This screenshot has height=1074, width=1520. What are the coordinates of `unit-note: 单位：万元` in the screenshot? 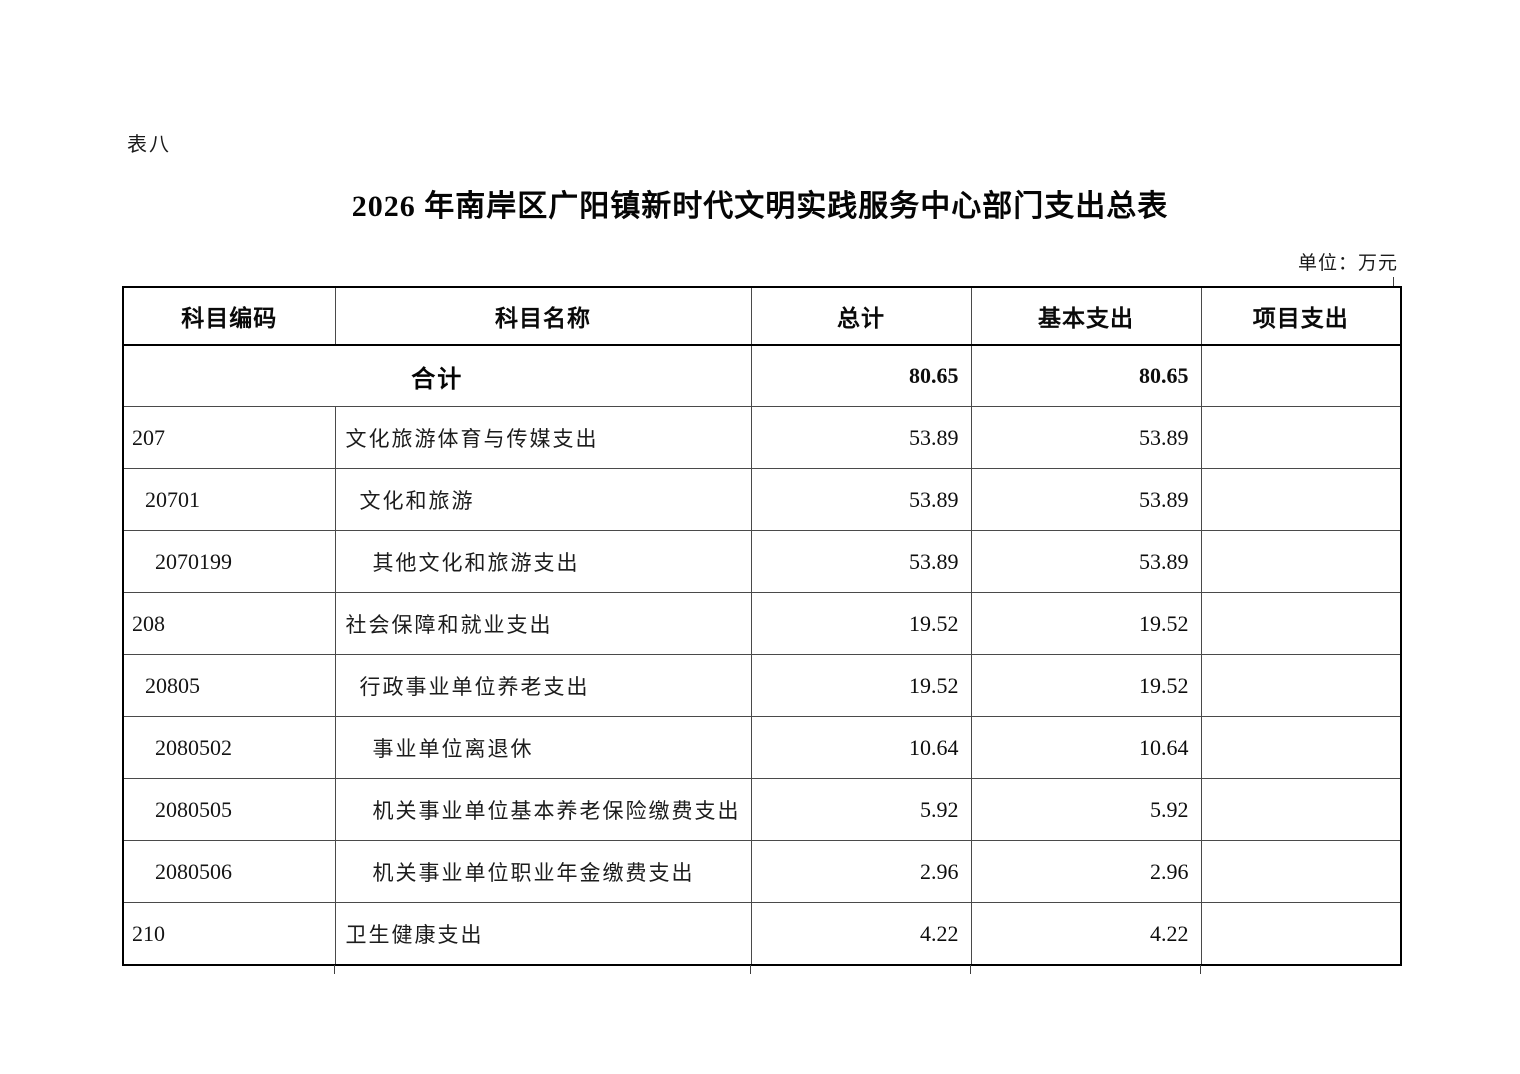 It's located at (1347, 263).